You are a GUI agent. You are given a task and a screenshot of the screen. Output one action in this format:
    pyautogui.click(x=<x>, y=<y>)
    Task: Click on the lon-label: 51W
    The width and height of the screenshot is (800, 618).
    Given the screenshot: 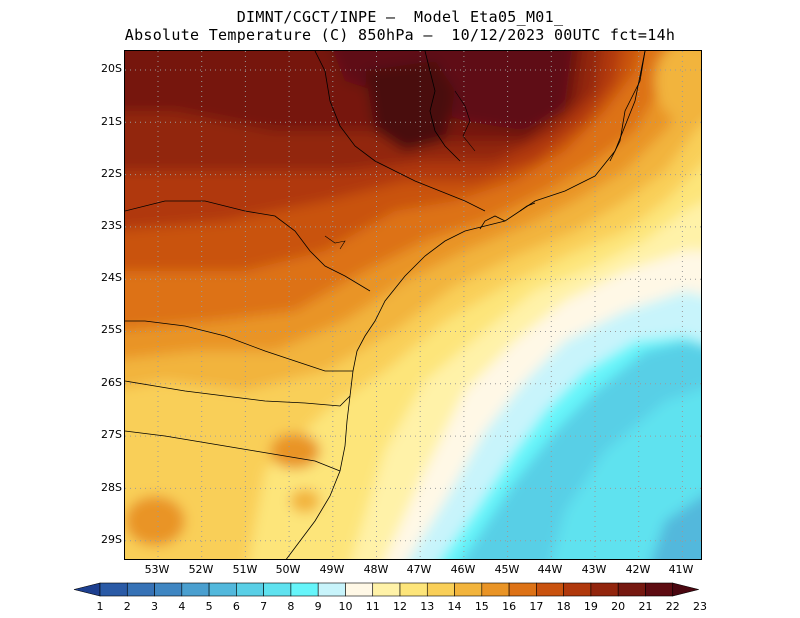 What is the action you would take?
    pyautogui.click(x=245, y=569)
    